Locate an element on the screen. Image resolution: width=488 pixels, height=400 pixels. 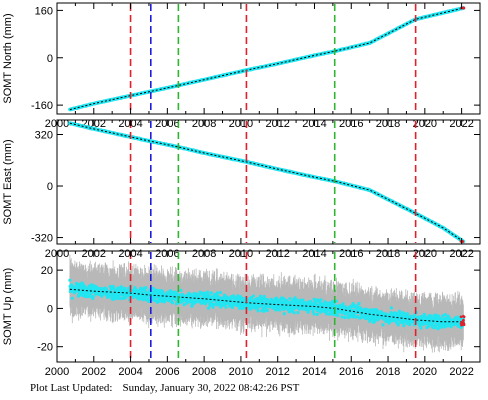
y-tick-label: -320 is located at coordinates (42, 239).